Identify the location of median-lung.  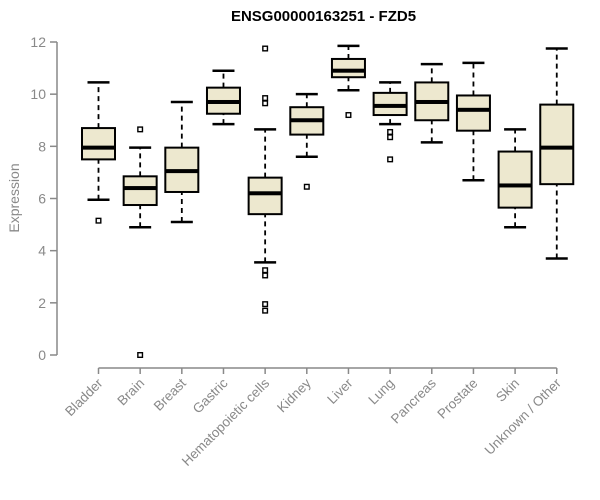
(390, 105).